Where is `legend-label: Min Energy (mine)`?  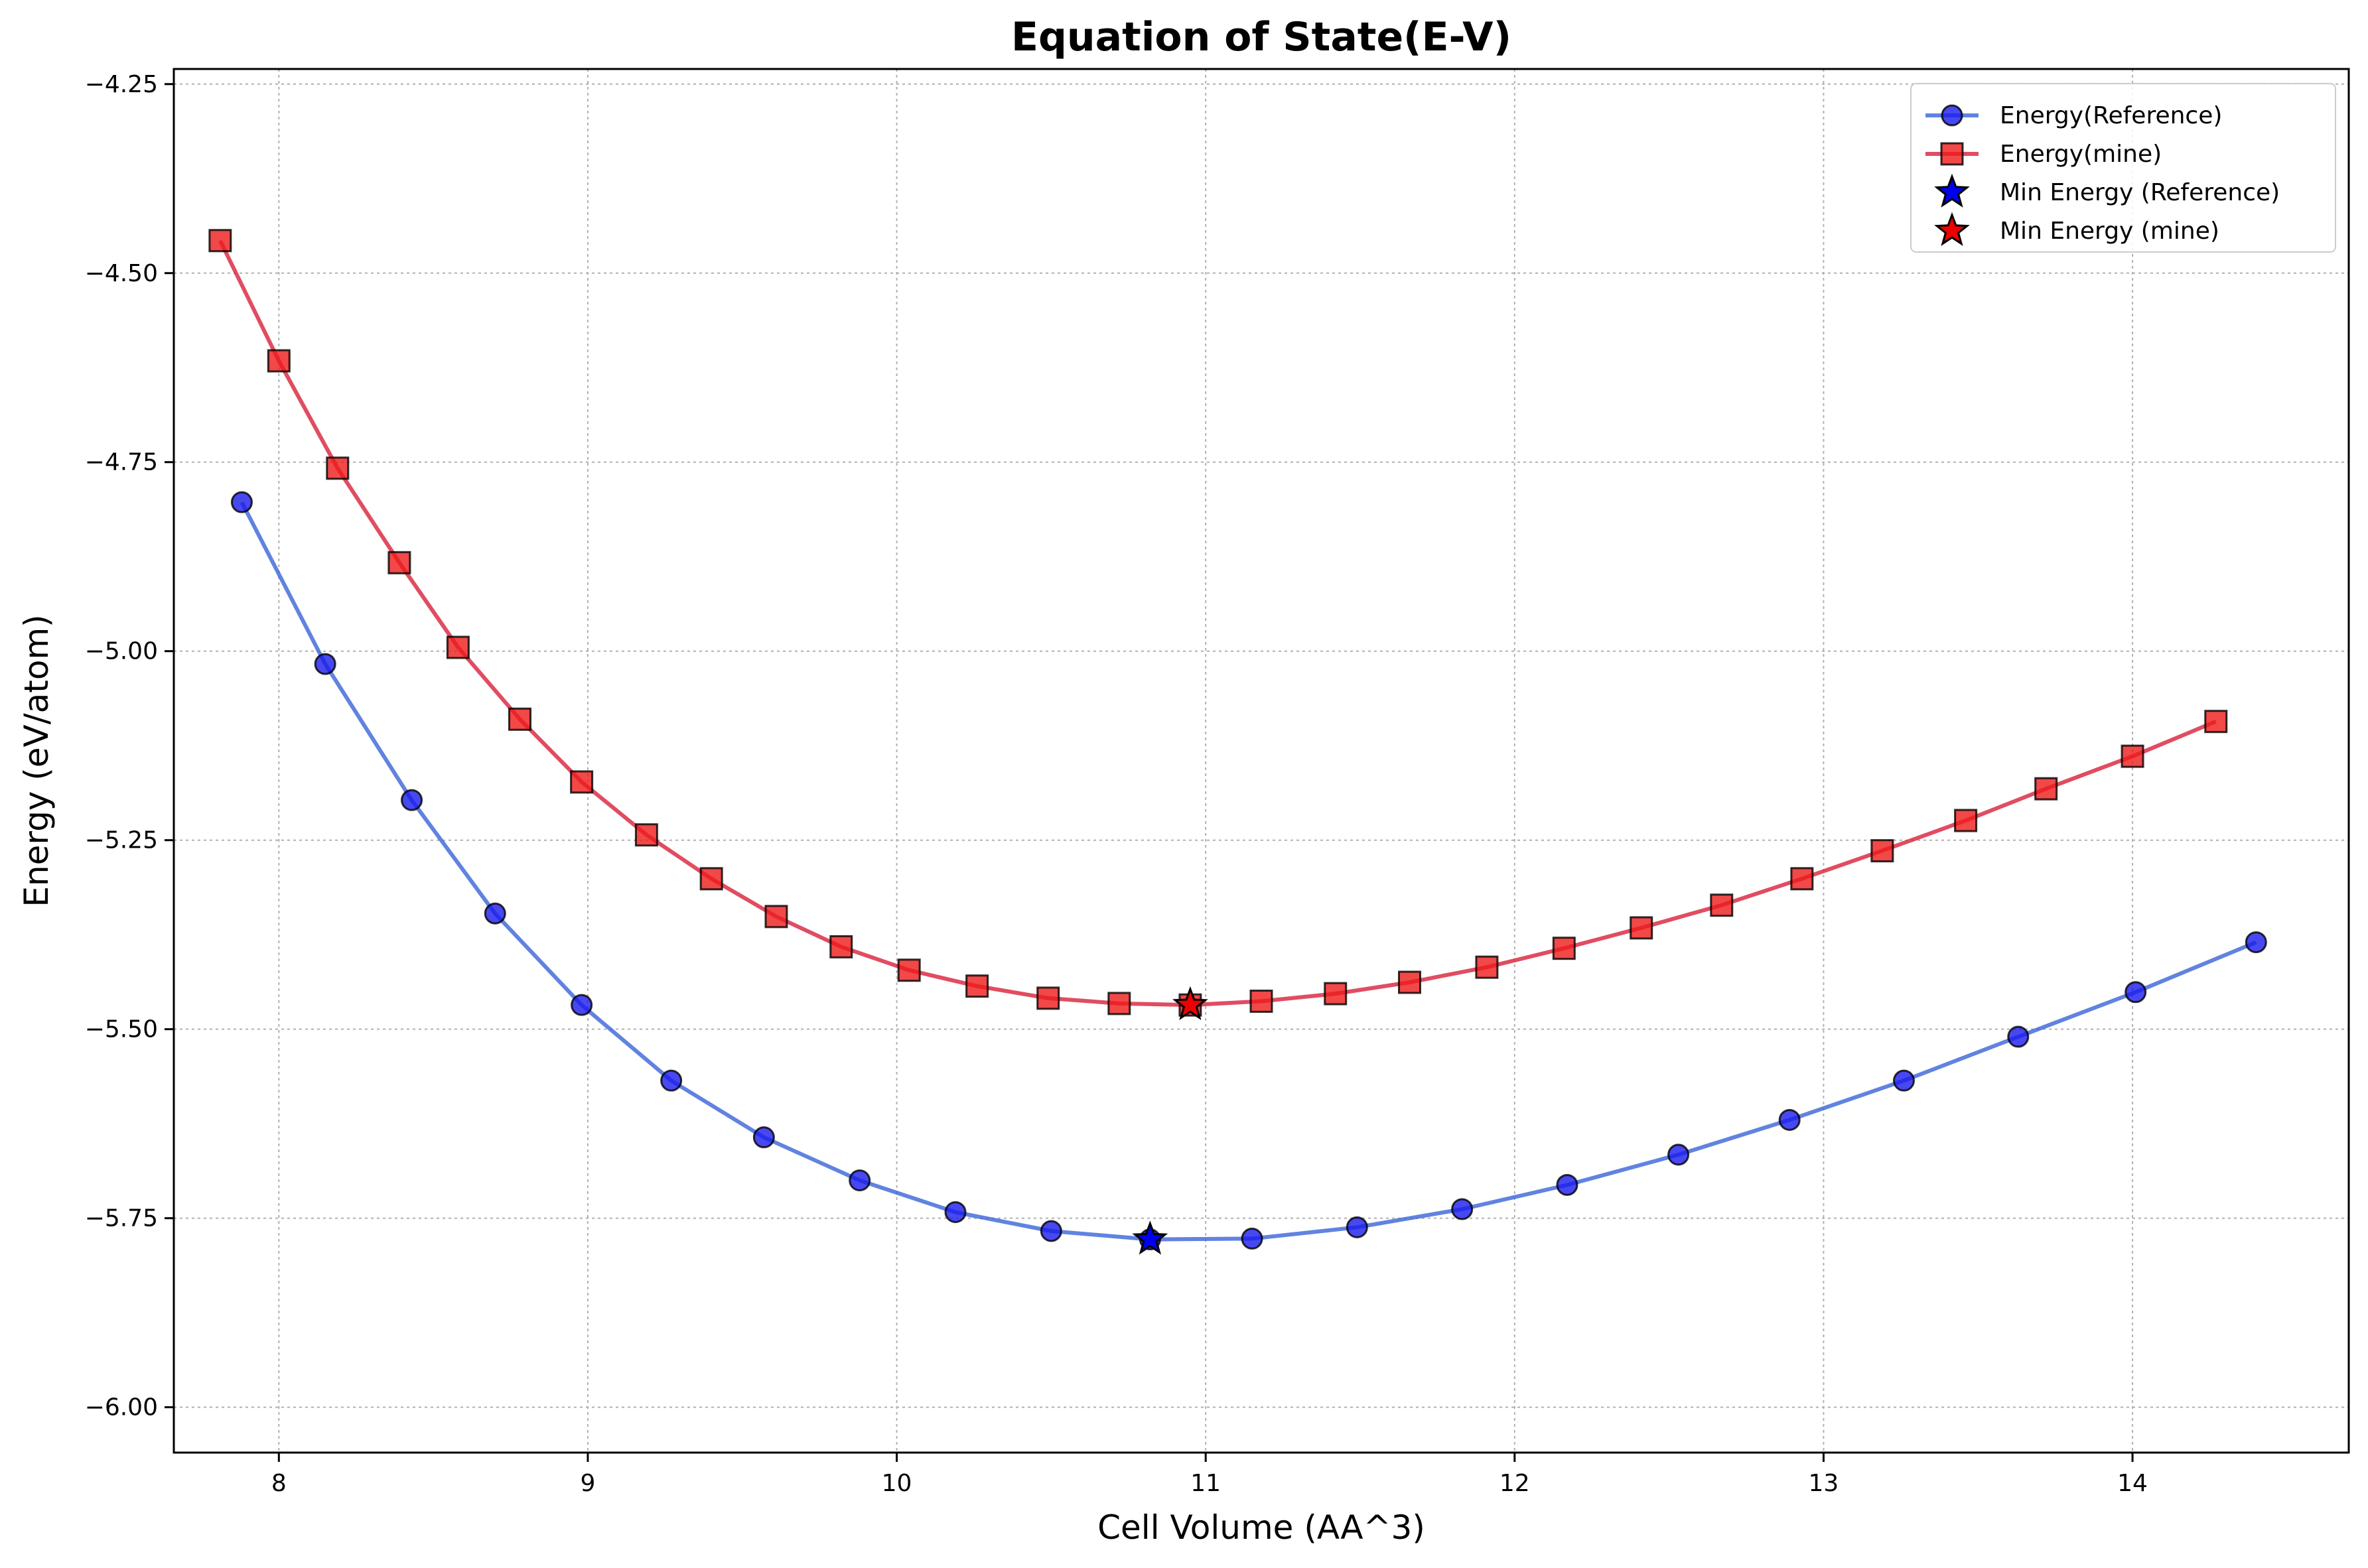
legend-label: Min Energy (mine) is located at coordinates (2109, 232).